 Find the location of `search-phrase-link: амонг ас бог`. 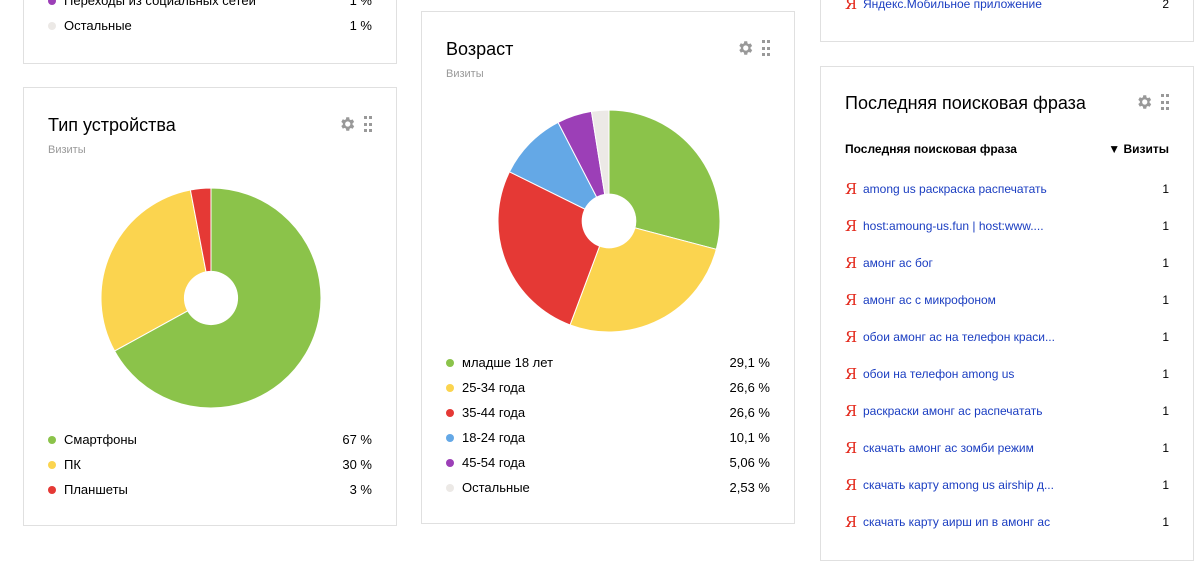

search-phrase-link: амонг ас бог is located at coordinates (898, 262).